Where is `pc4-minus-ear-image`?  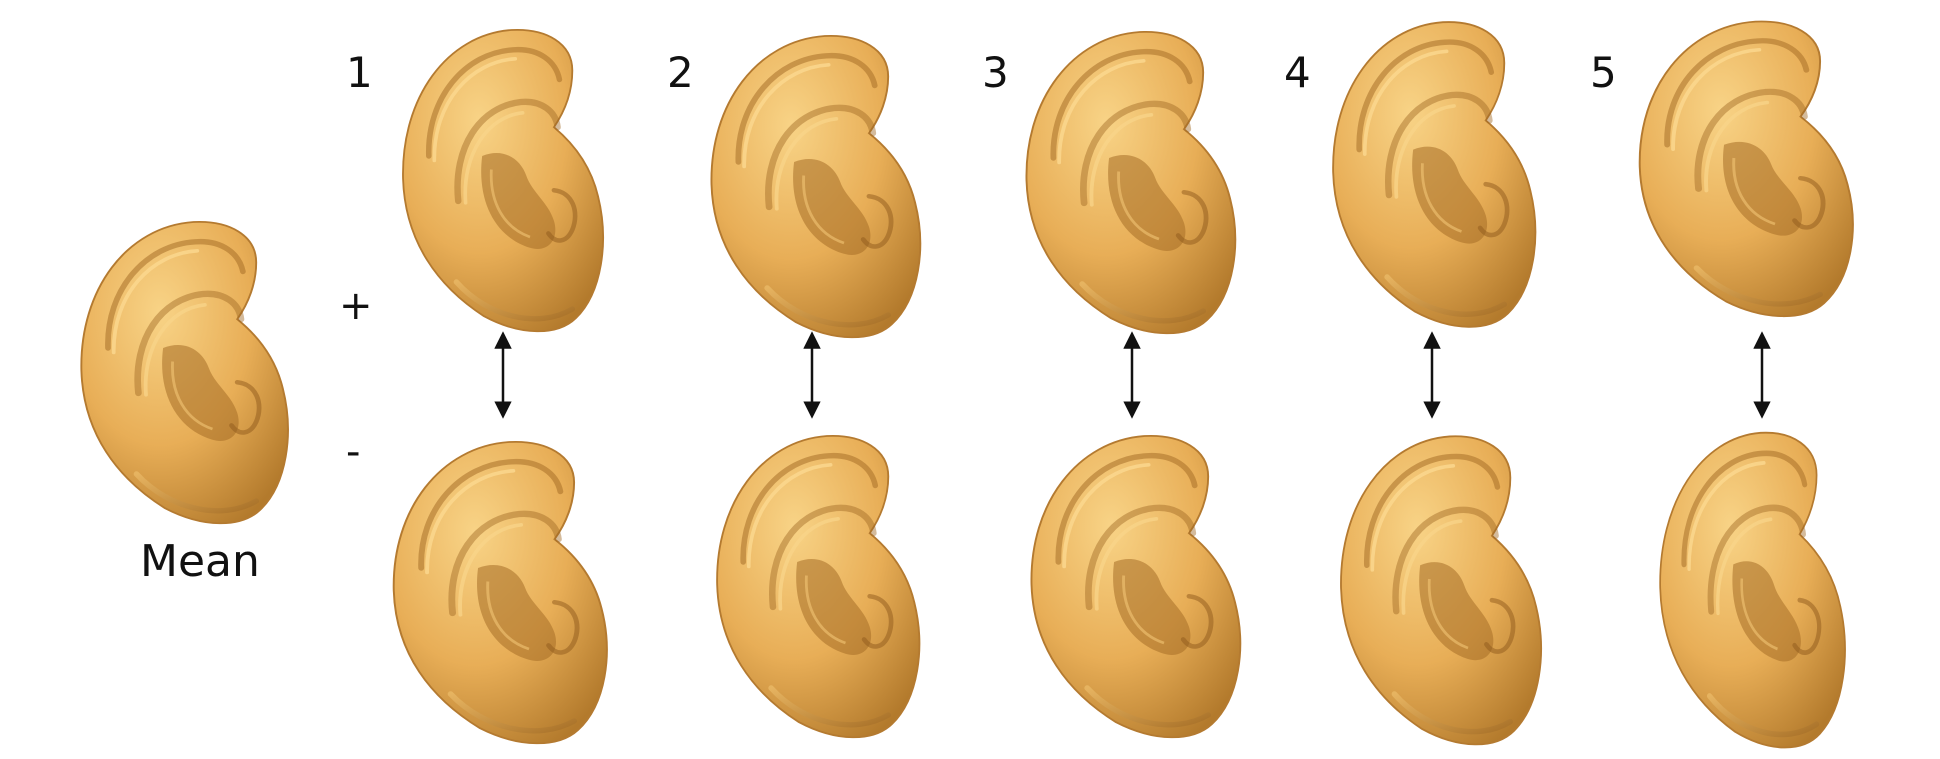 pc4-minus-ear-image is located at coordinates (1441, 590).